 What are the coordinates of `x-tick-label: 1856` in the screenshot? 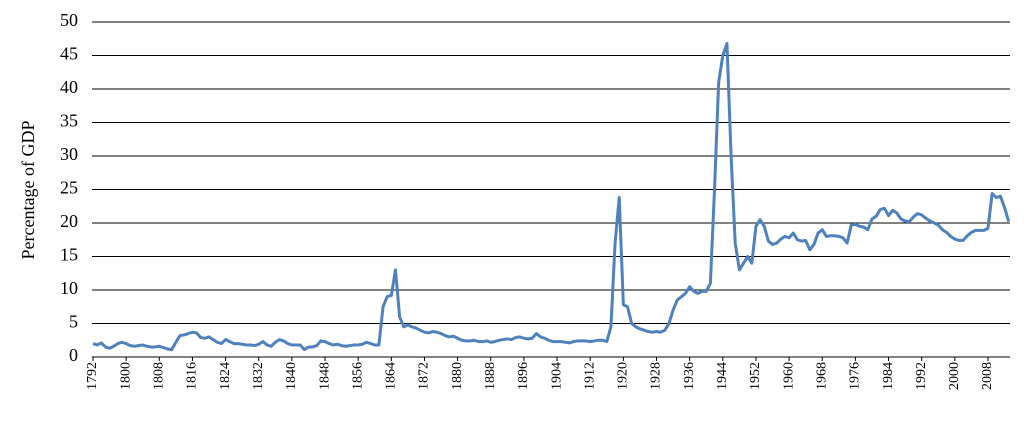 It's located at (357, 376).